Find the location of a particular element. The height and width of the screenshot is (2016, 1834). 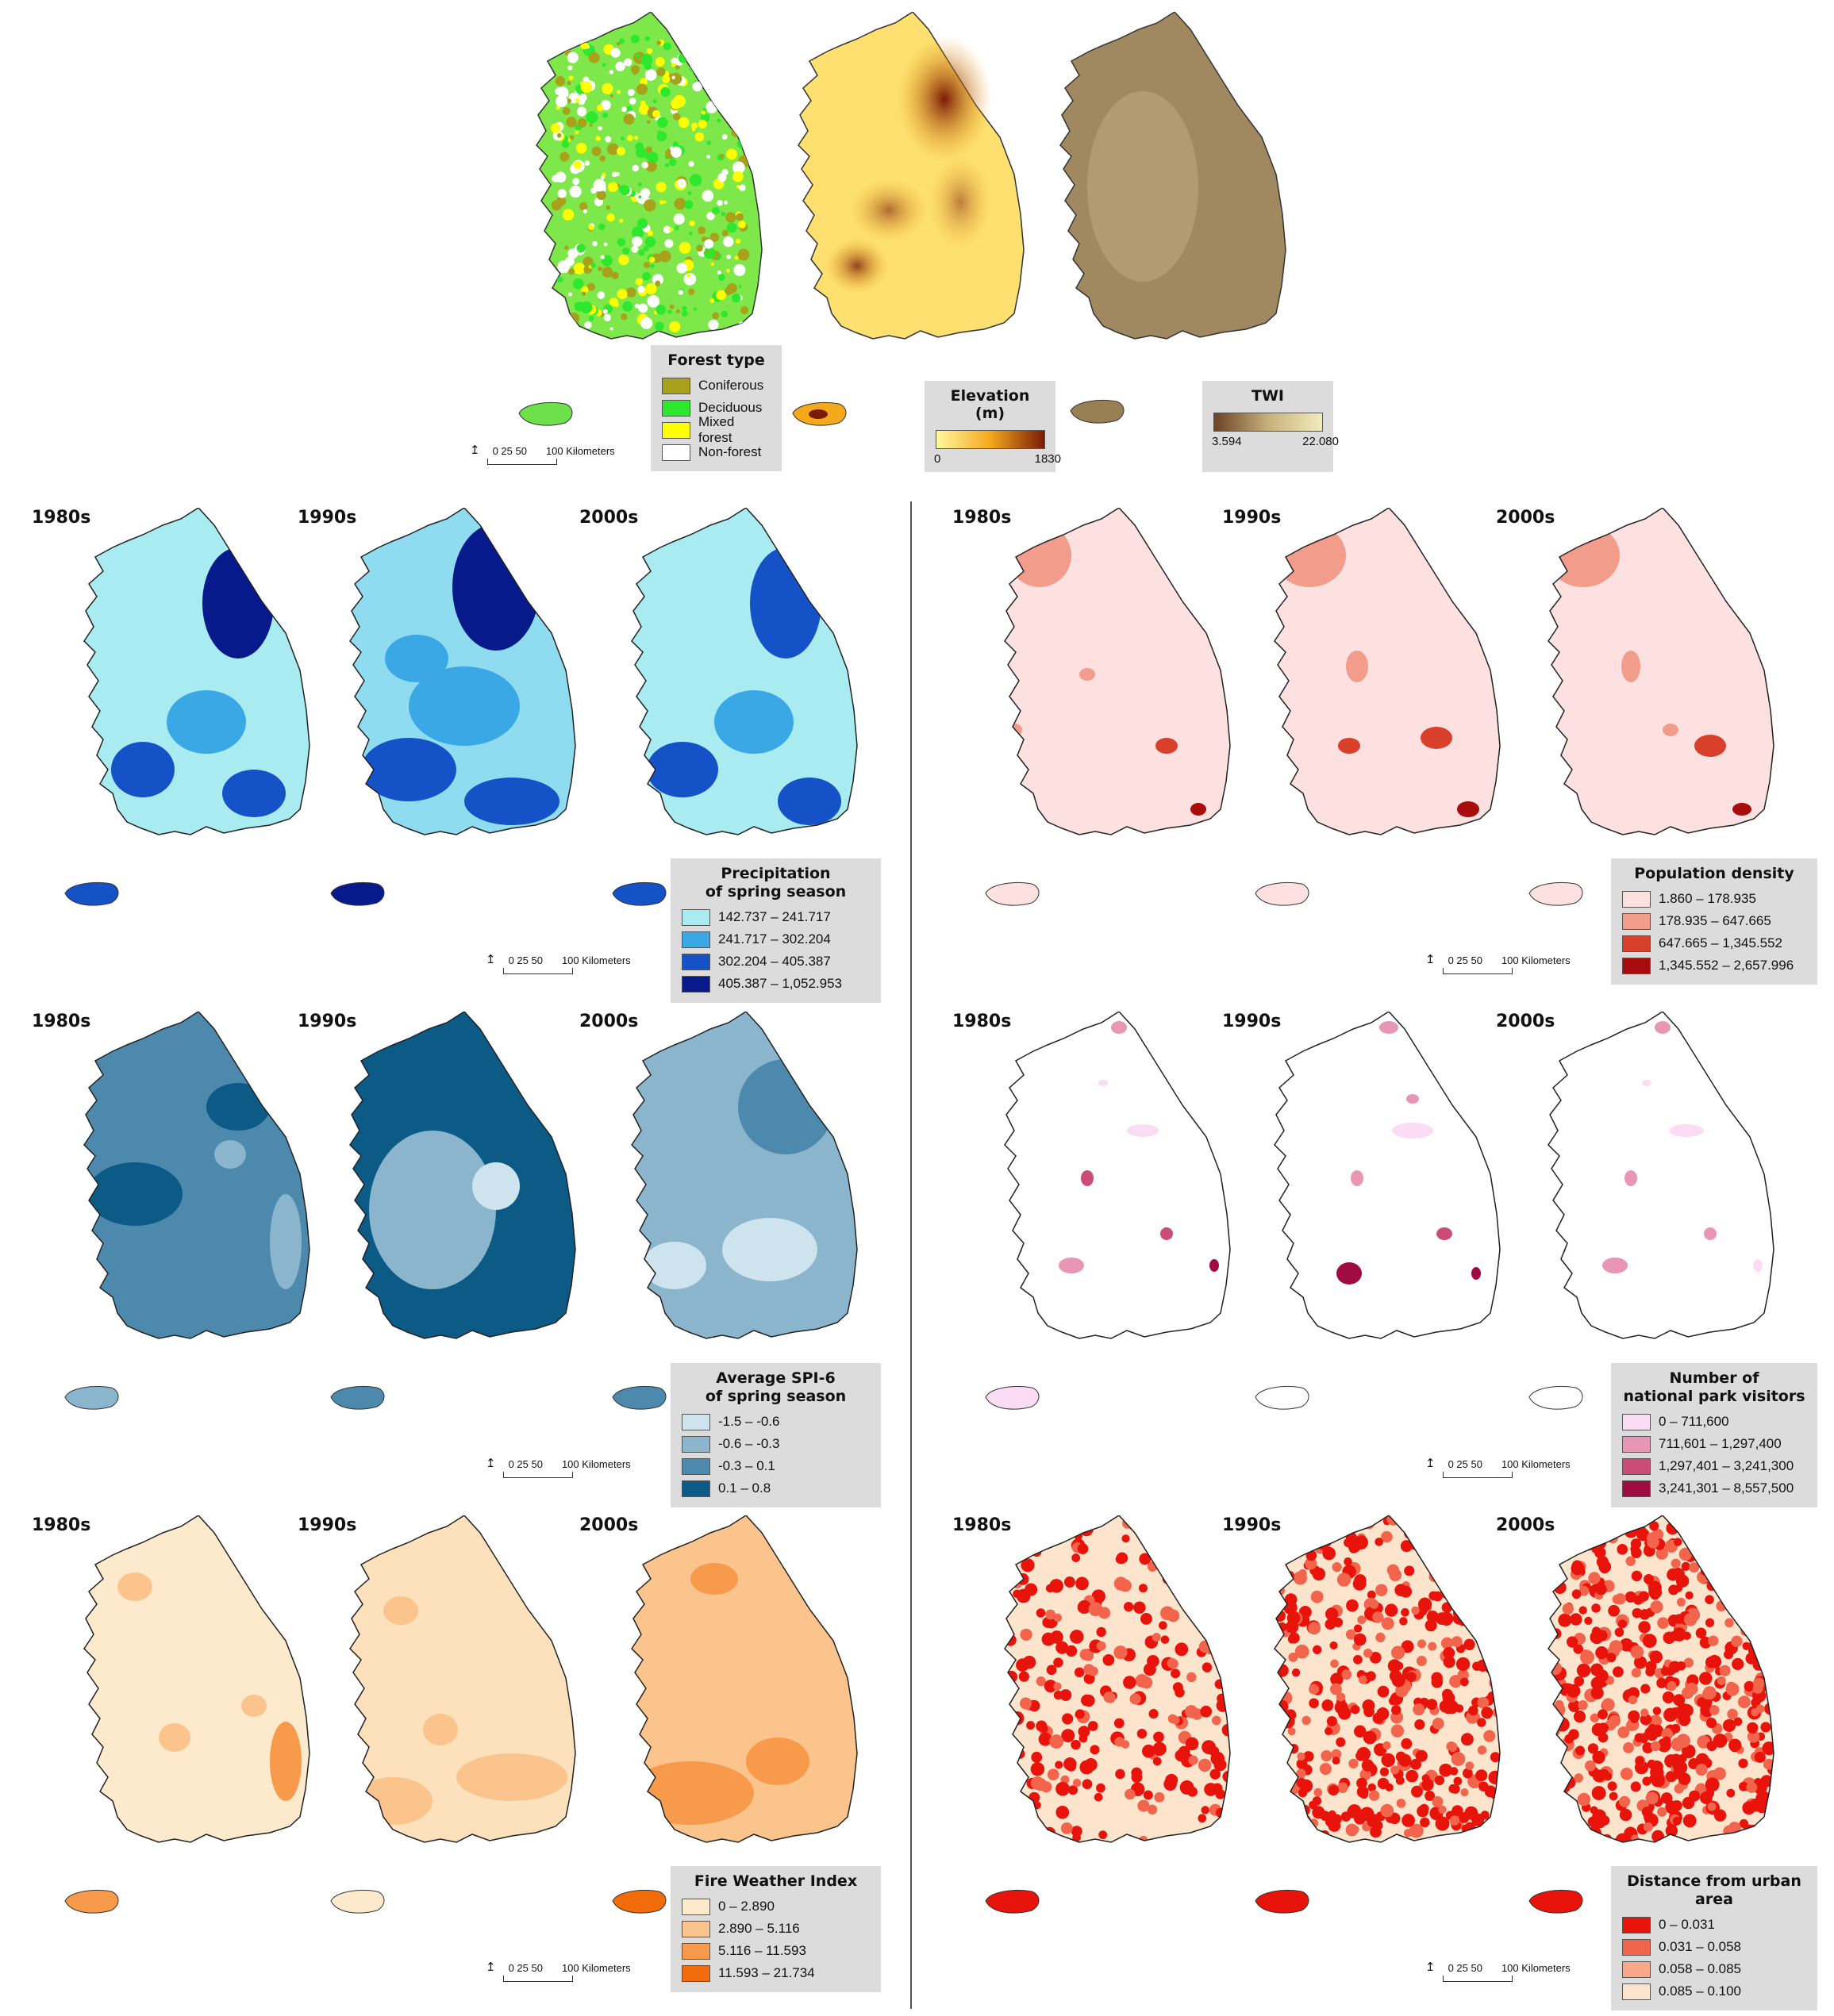

spi-map-2000s is located at coordinates (744, 1175).